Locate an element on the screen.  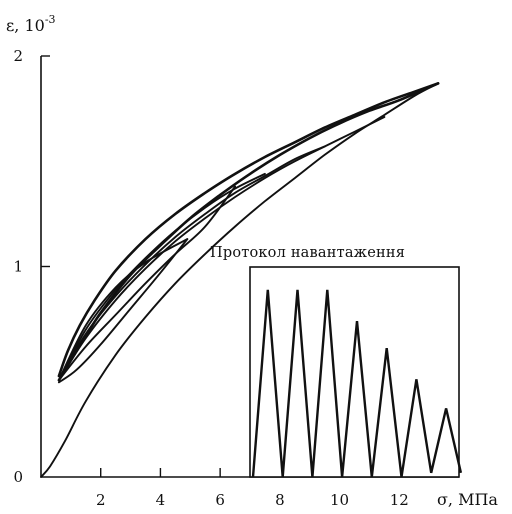
x-tick-label: 12 is located at coordinates (399, 500).